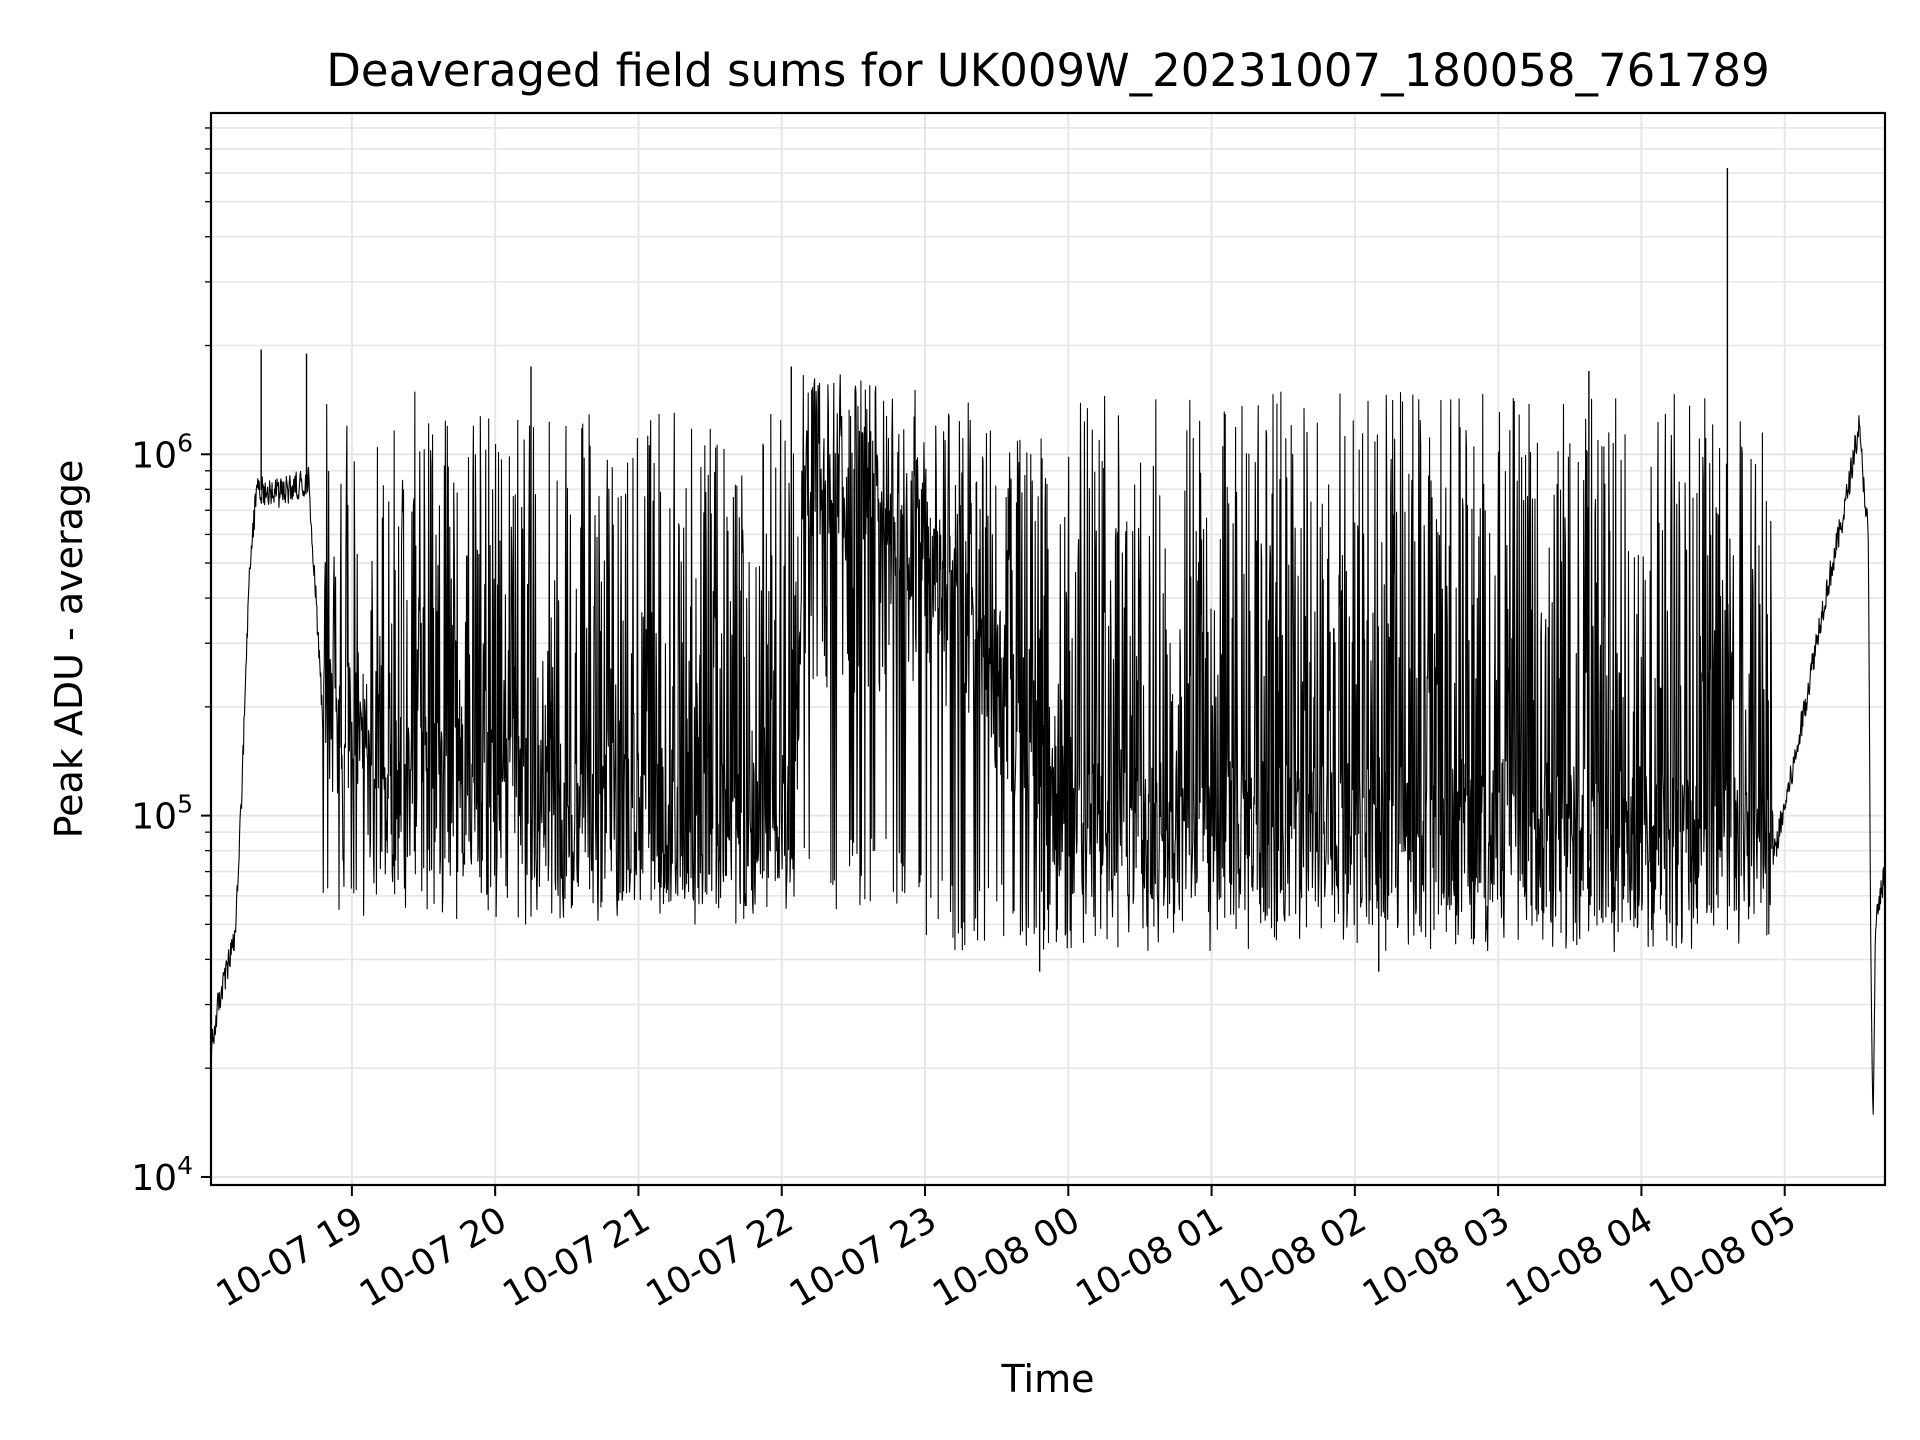  I want to click on y-tick-label: 10⁶, so click(162, 452).